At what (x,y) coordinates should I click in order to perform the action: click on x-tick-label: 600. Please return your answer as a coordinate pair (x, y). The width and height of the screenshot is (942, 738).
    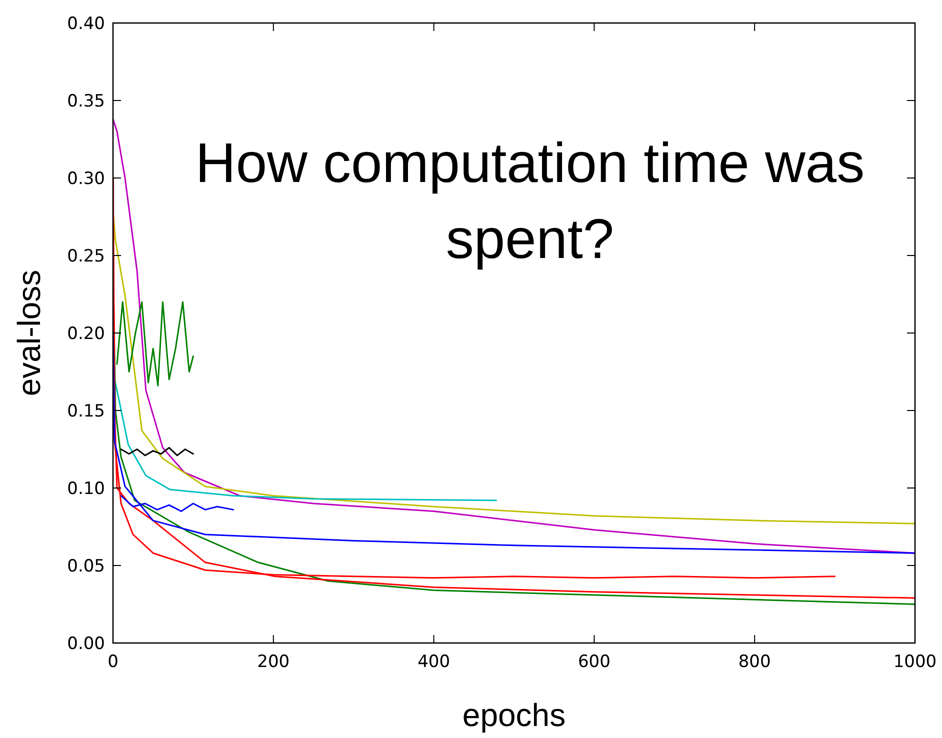
    Looking at the image, I should click on (594, 662).